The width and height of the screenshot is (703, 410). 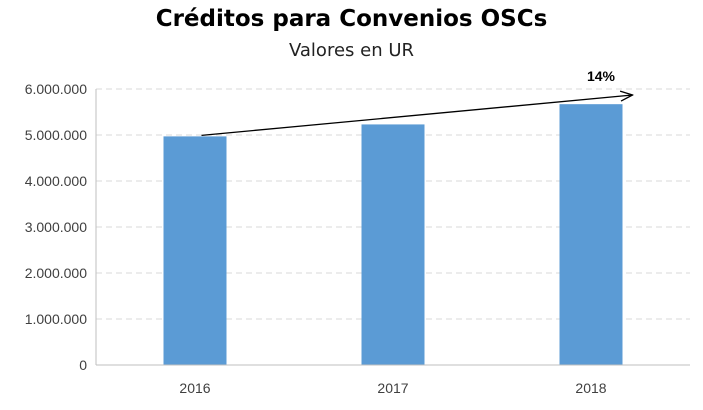 What do you see at coordinates (56, 135) in the screenshot?
I see `y-tick-label: 5.000.000` at bounding box center [56, 135].